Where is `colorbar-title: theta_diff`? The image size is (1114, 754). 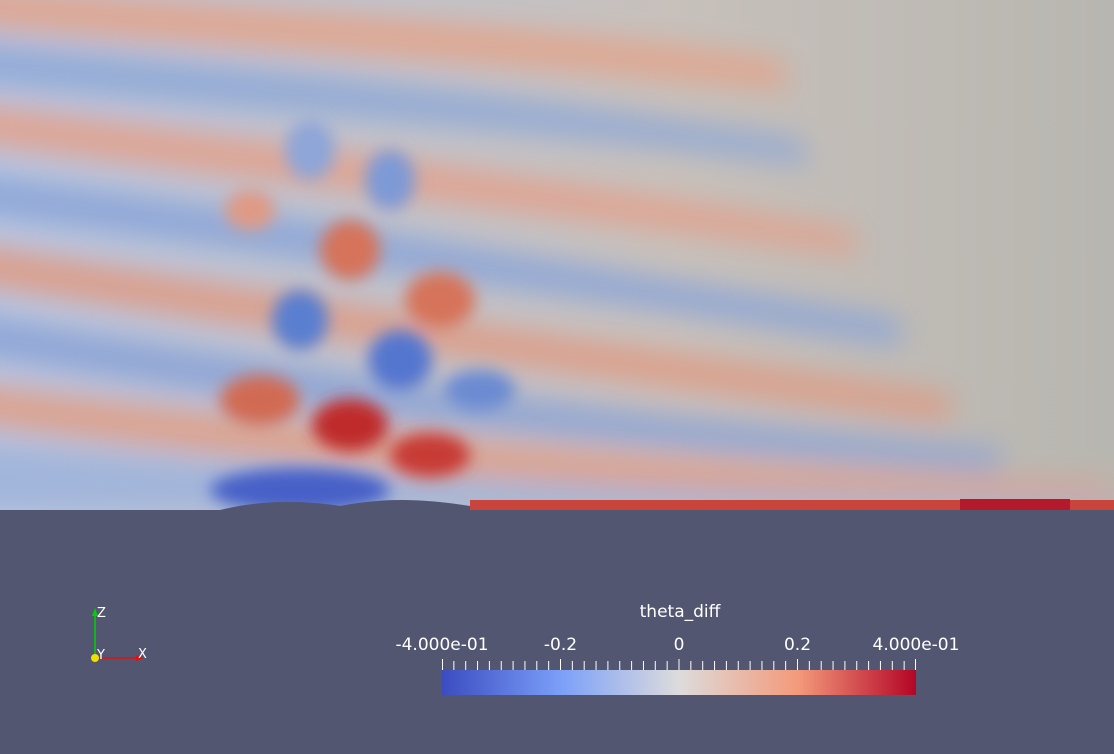
colorbar-title: theta_diff is located at coordinates (680, 612).